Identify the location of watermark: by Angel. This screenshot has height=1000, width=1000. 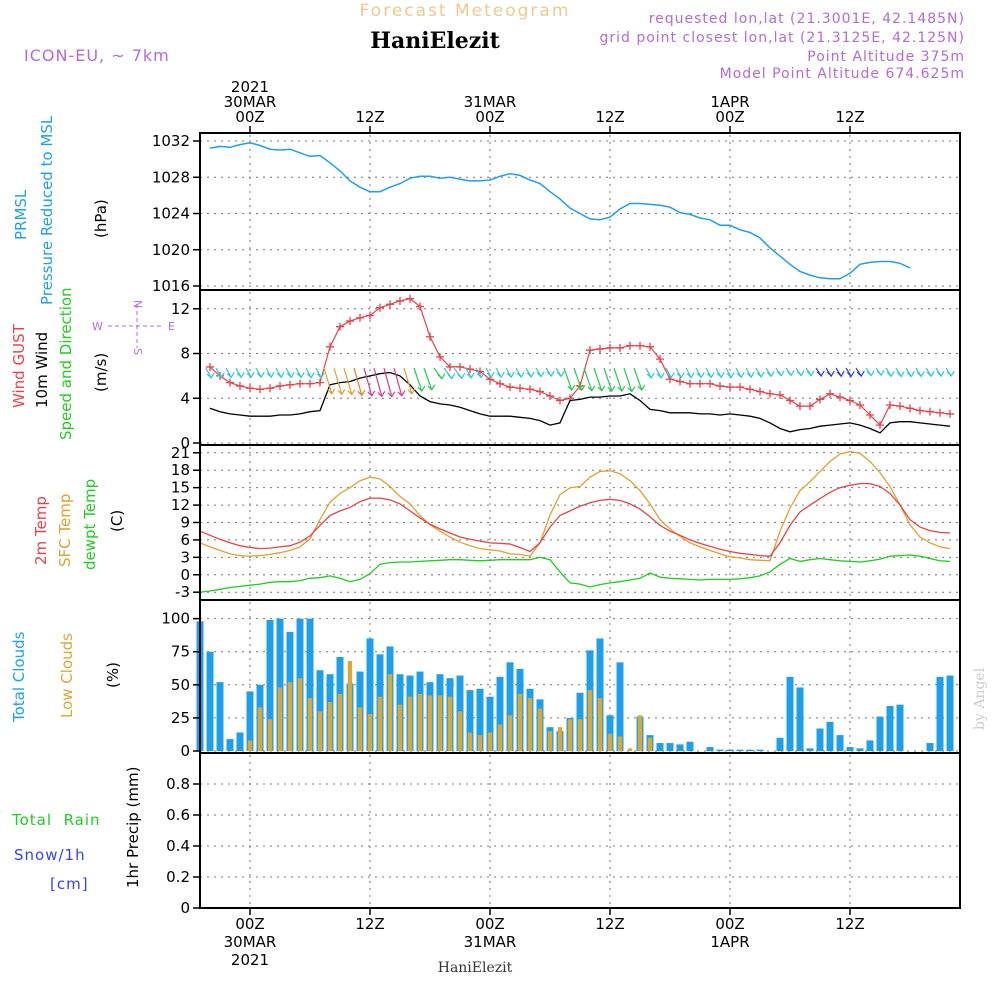
(980, 698).